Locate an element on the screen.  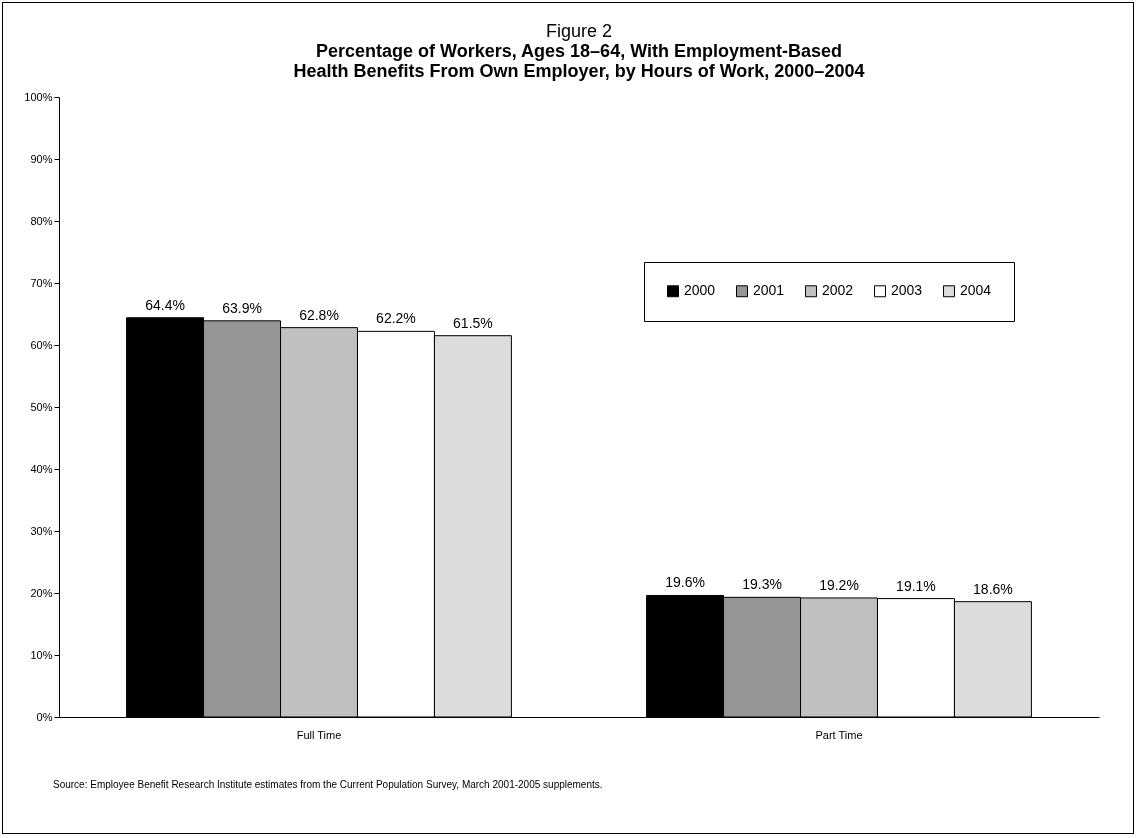
text: 18.6% is located at coordinates (993, 588).